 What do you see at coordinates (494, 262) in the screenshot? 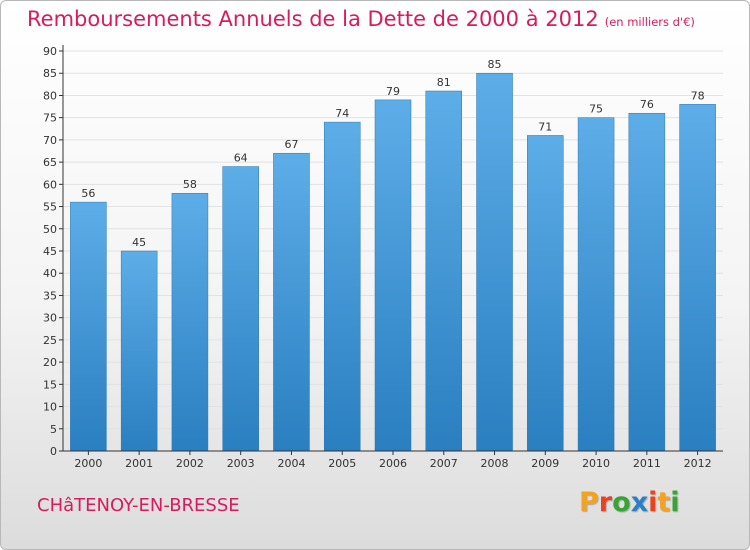
I see `bar-2008` at bounding box center [494, 262].